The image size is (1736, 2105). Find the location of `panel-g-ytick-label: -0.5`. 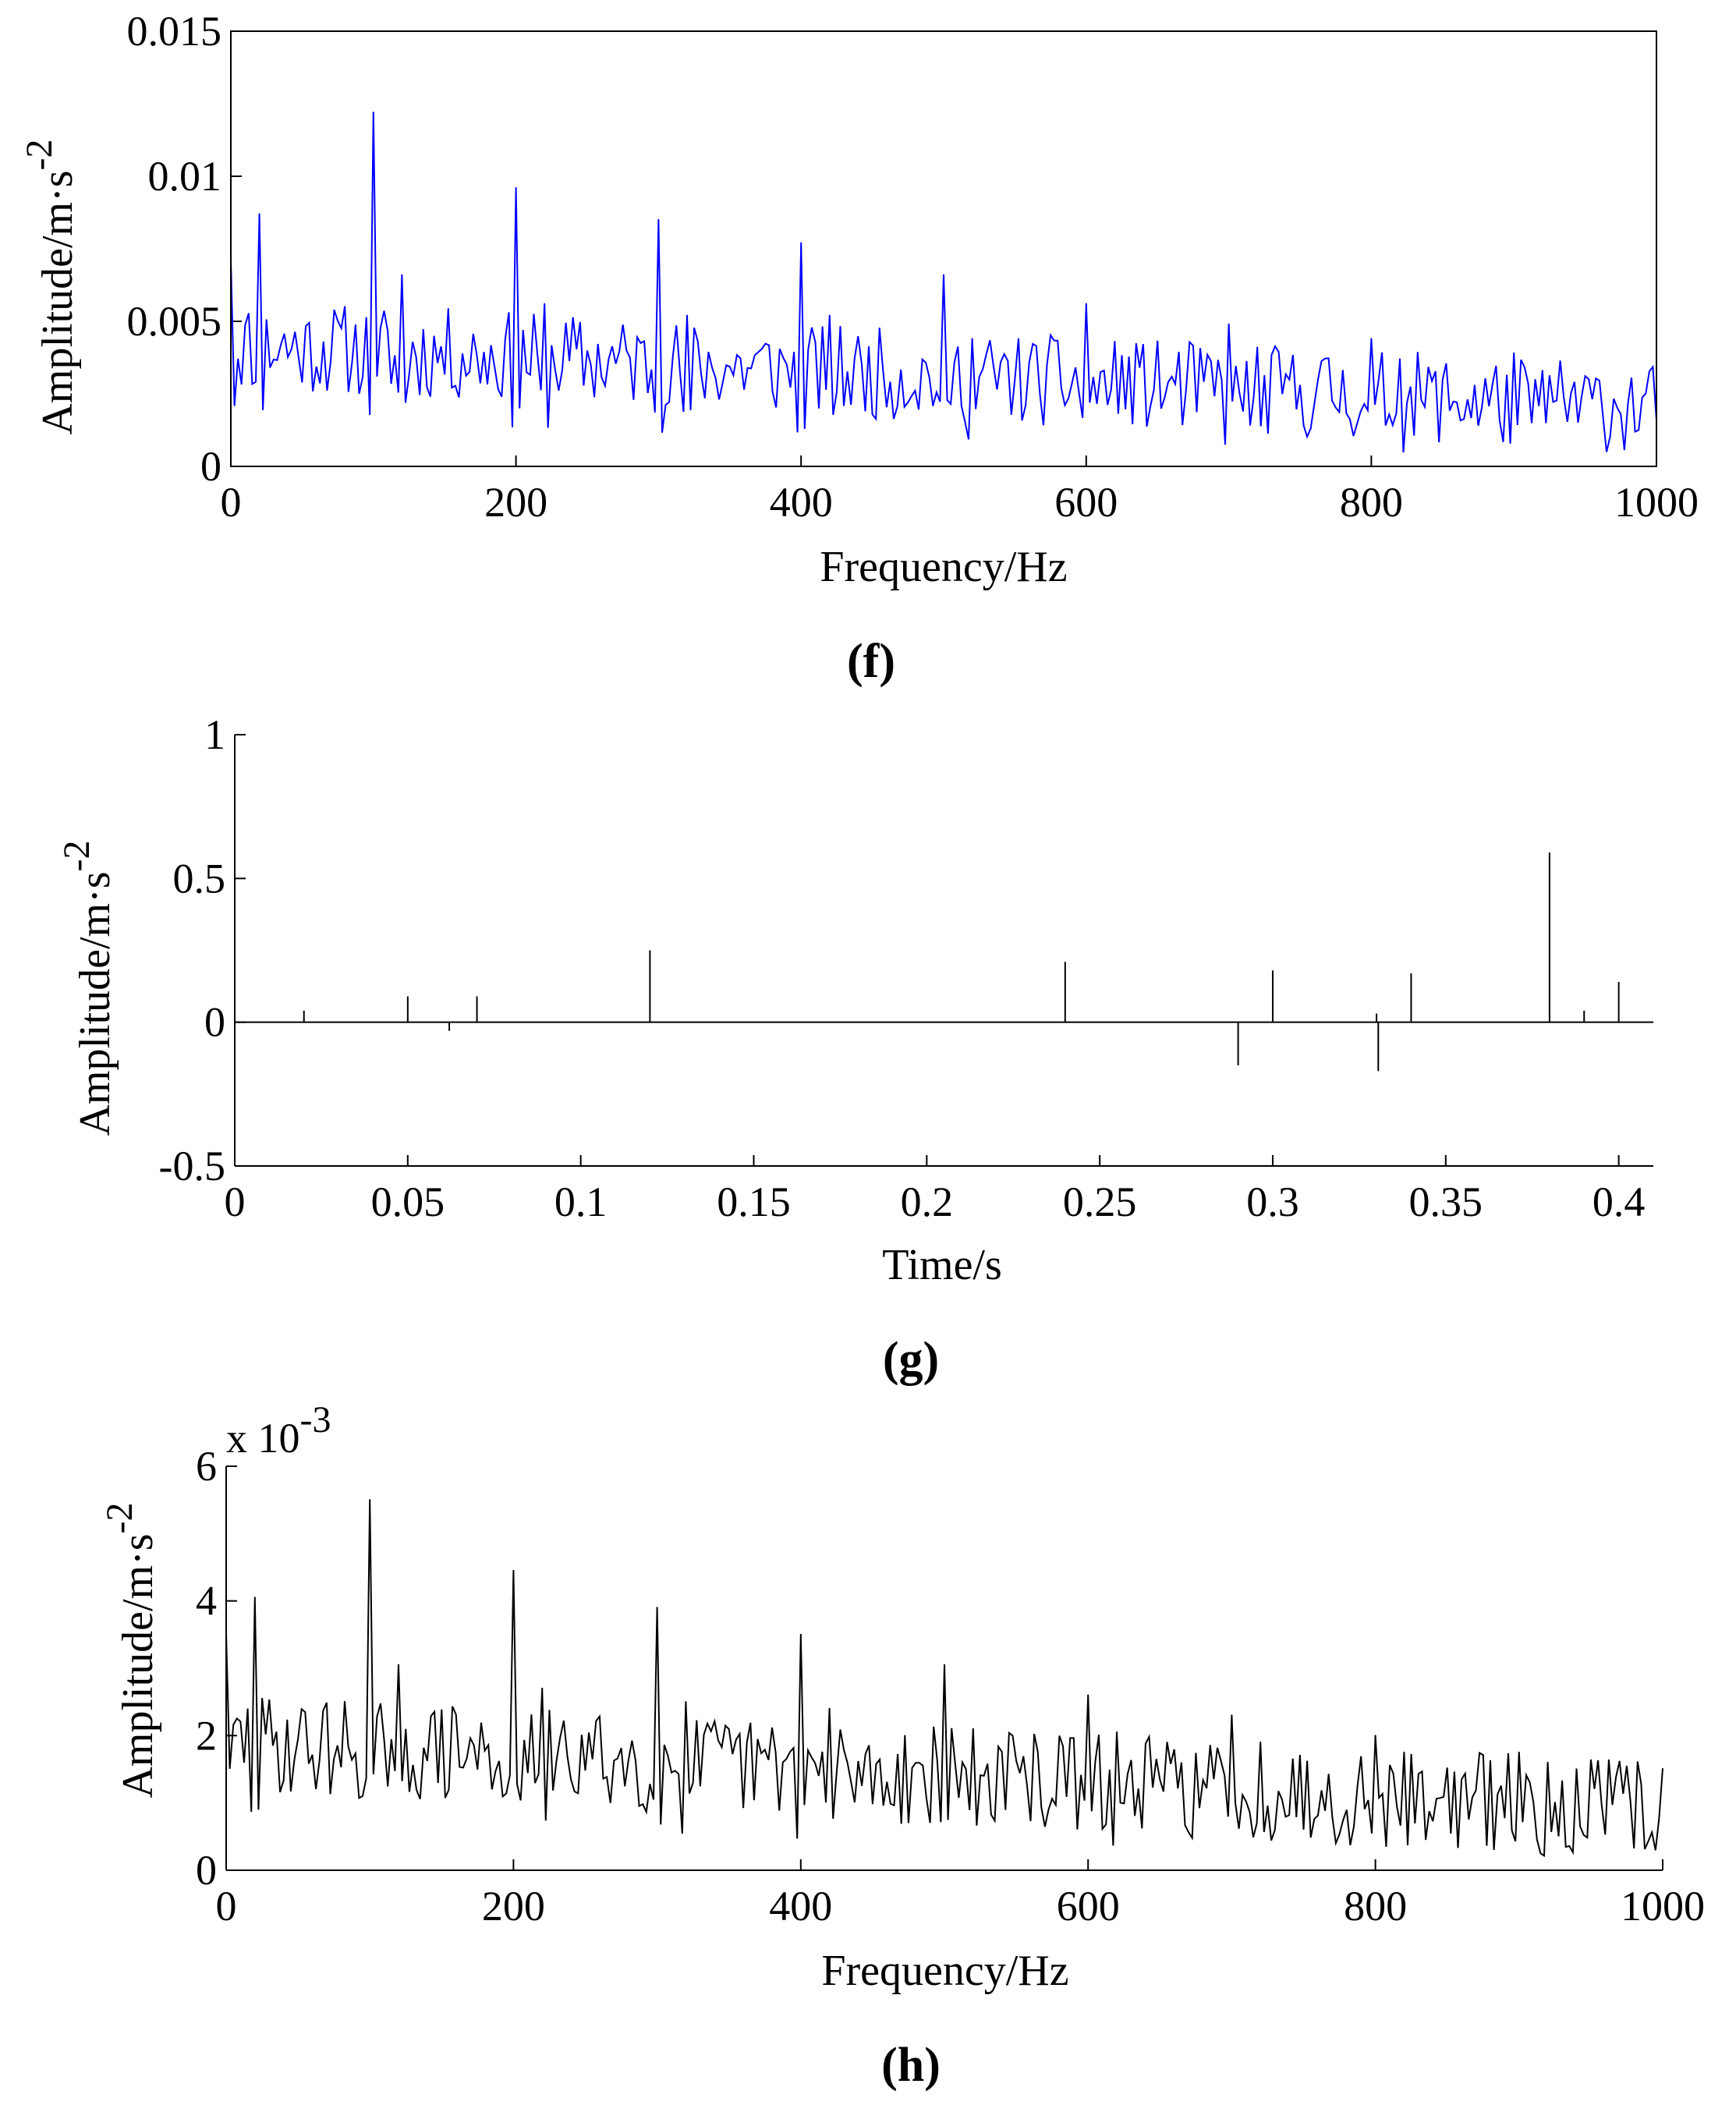

panel-g-ytick-label: -0.5 is located at coordinates (192, 1166).